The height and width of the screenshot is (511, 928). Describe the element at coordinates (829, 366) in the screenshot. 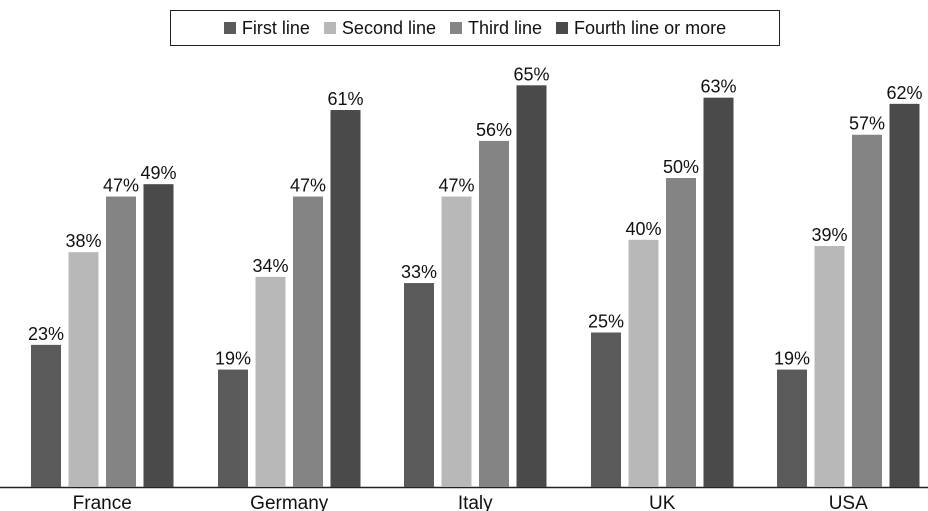

I see `bar-usa-second-line` at that location.